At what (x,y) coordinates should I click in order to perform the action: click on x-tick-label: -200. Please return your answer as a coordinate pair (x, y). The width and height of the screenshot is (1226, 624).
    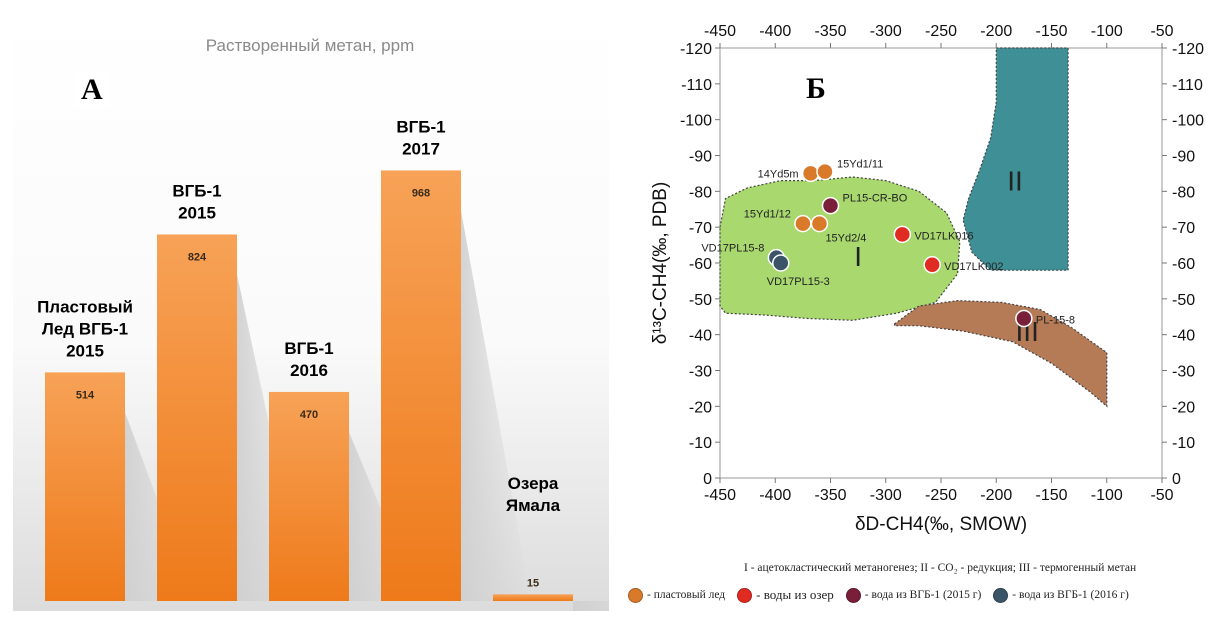
    Looking at the image, I should click on (996, 495).